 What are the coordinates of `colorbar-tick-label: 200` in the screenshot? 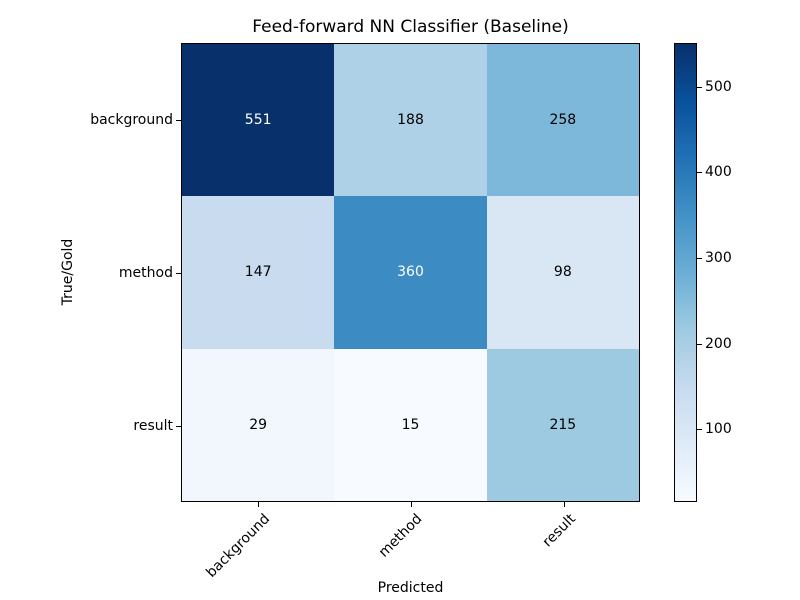 It's located at (718, 343).